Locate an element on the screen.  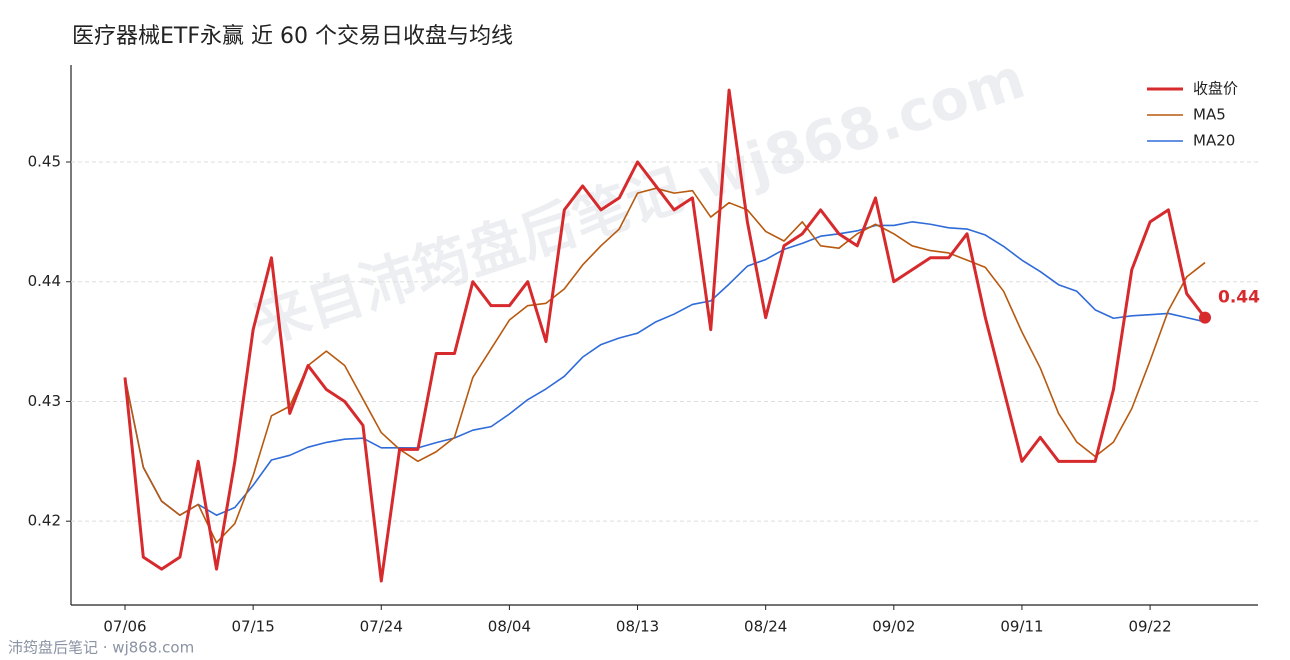
x-tick-label: 07/24 is located at coordinates (381, 627).